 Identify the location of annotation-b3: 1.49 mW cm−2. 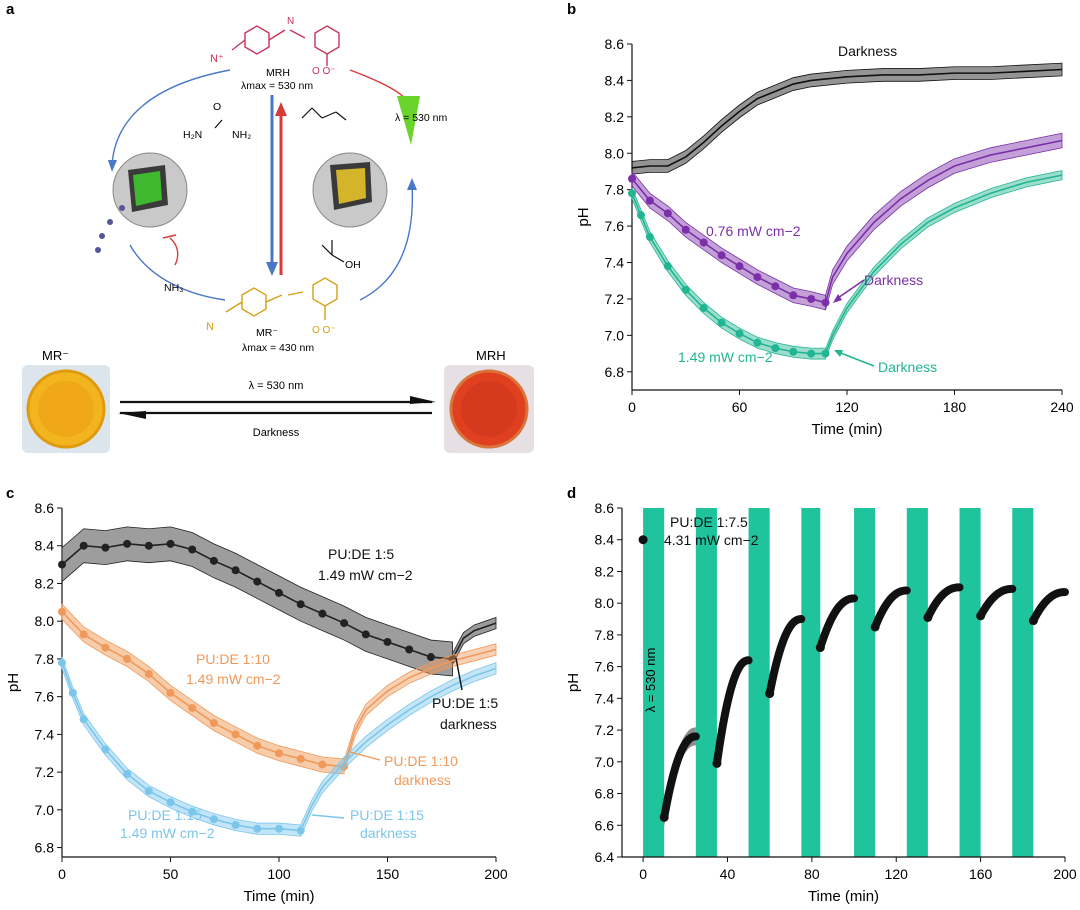
(725, 357).